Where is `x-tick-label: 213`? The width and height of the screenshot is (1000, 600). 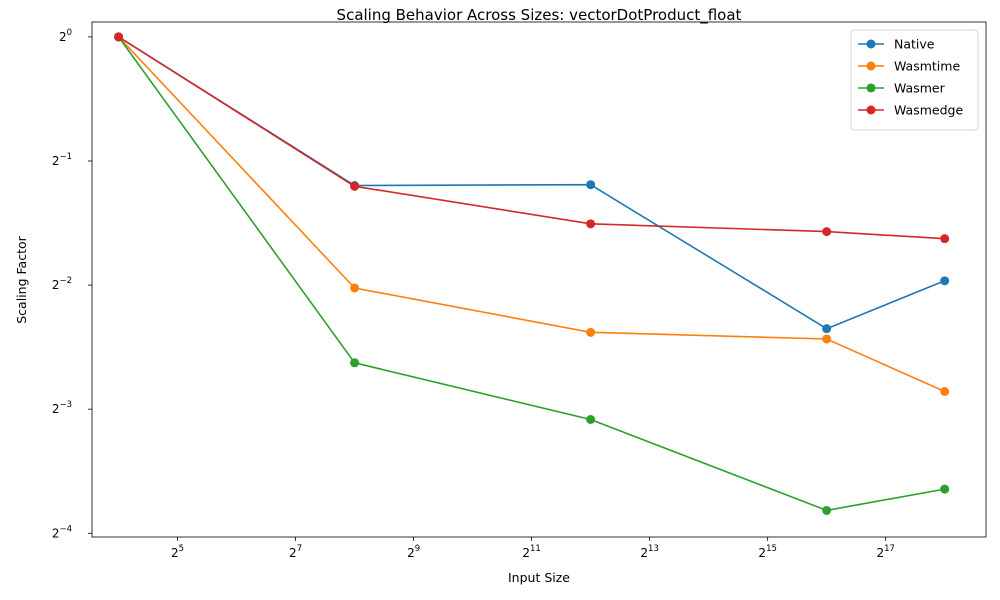
x-tick-label: 213 is located at coordinates (649, 552).